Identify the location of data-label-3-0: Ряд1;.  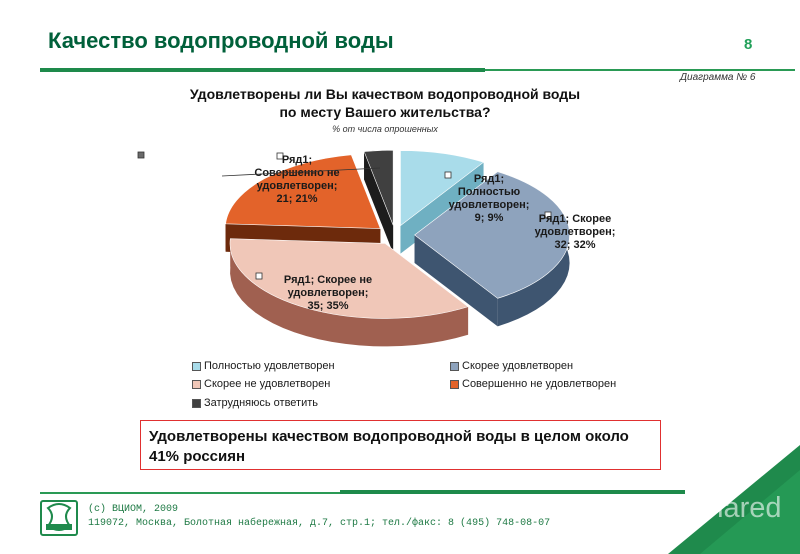
(297, 160).